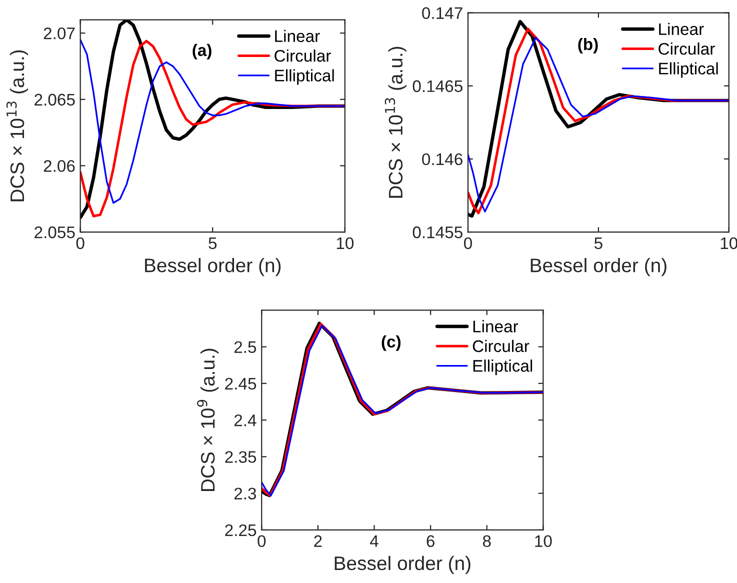  I want to click on y-tick-label: 2.5, so click(245, 347).